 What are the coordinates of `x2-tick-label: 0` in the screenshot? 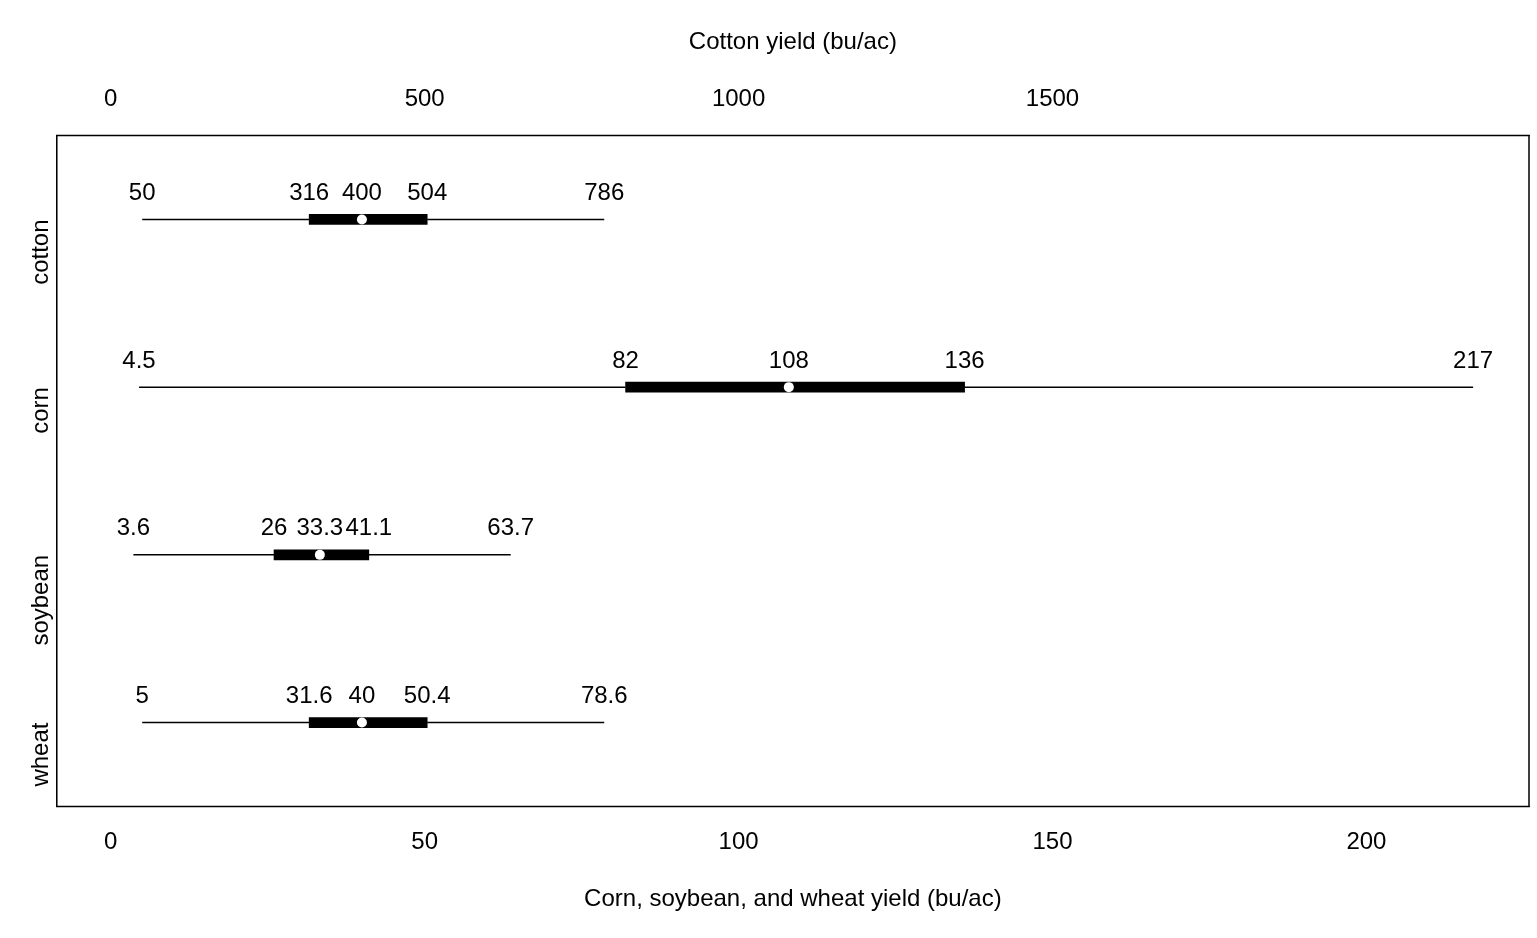 It's located at (111, 97).